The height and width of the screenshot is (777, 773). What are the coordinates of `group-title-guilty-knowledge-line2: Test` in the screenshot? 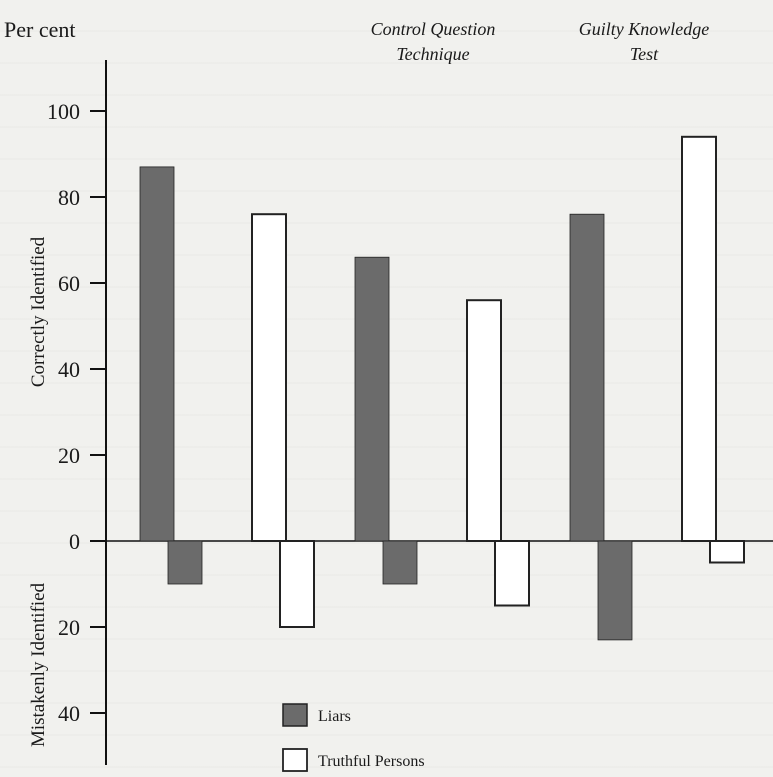 It's located at (644, 54).